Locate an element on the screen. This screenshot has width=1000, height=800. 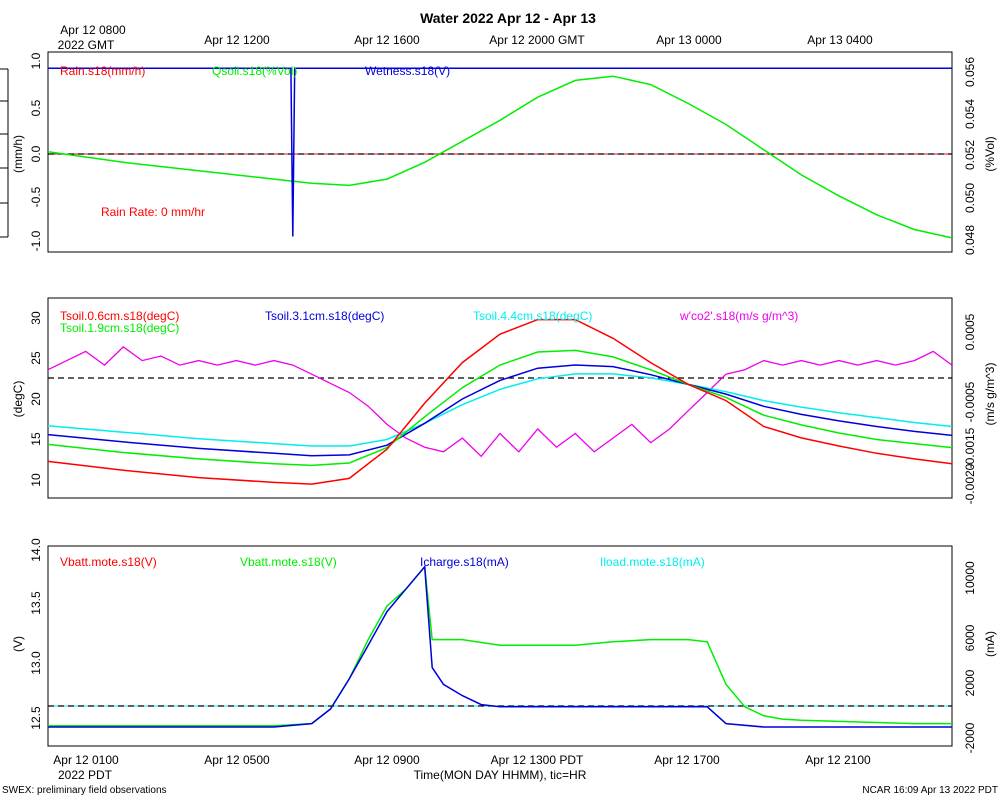
legend-vbatt-green: Vbatt.mote.s18(V) is located at coordinates (288, 562).